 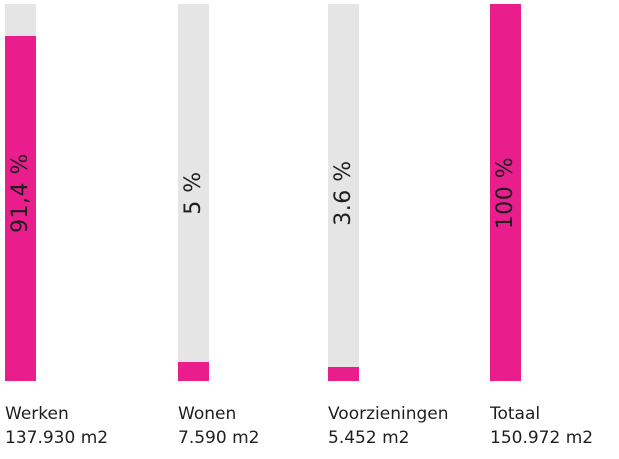 I want to click on bar-track-totaal: 100 %, so click(x=505, y=192).